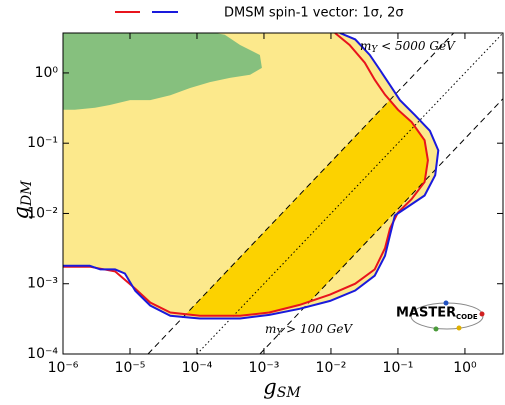 This screenshot has width=505, height=405. I want to click on x-tick-label: 10⁻⁵, so click(130, 368).